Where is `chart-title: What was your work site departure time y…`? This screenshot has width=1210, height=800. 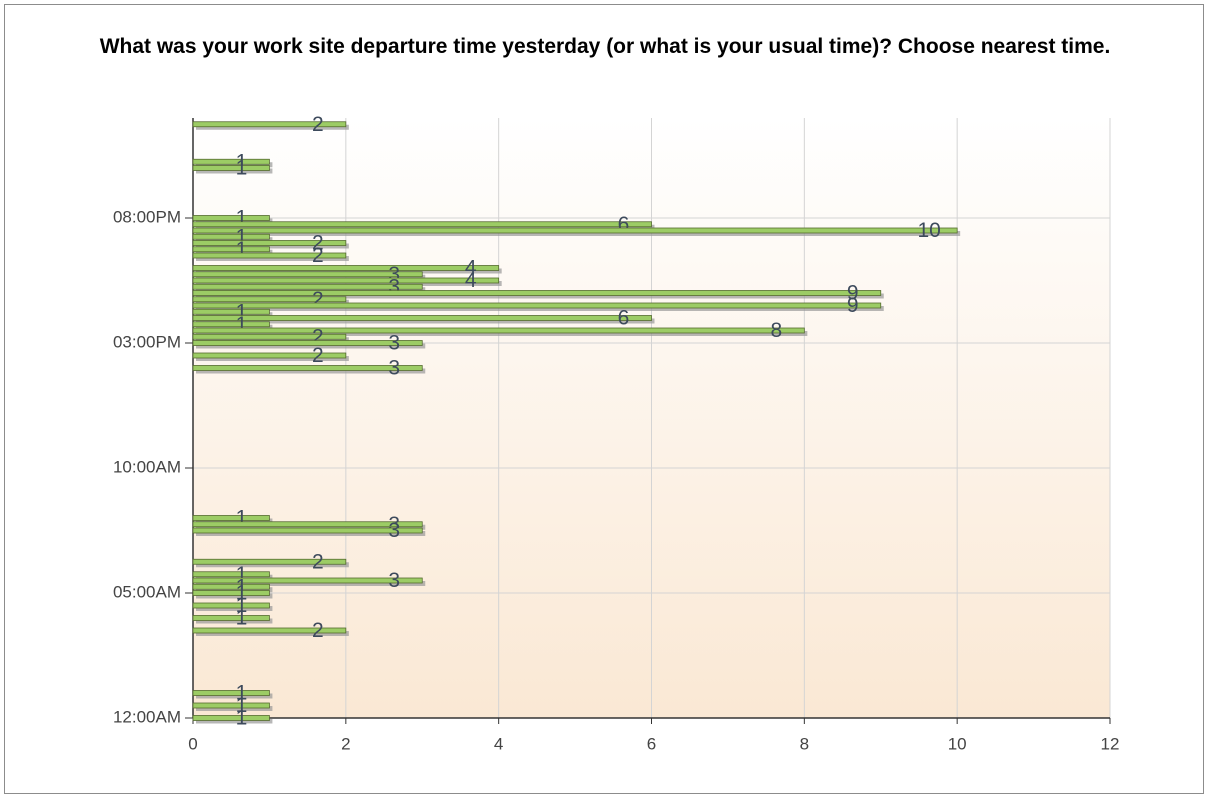
chart-title: What was your work site departure time y… is located at coordinates (605, 46).